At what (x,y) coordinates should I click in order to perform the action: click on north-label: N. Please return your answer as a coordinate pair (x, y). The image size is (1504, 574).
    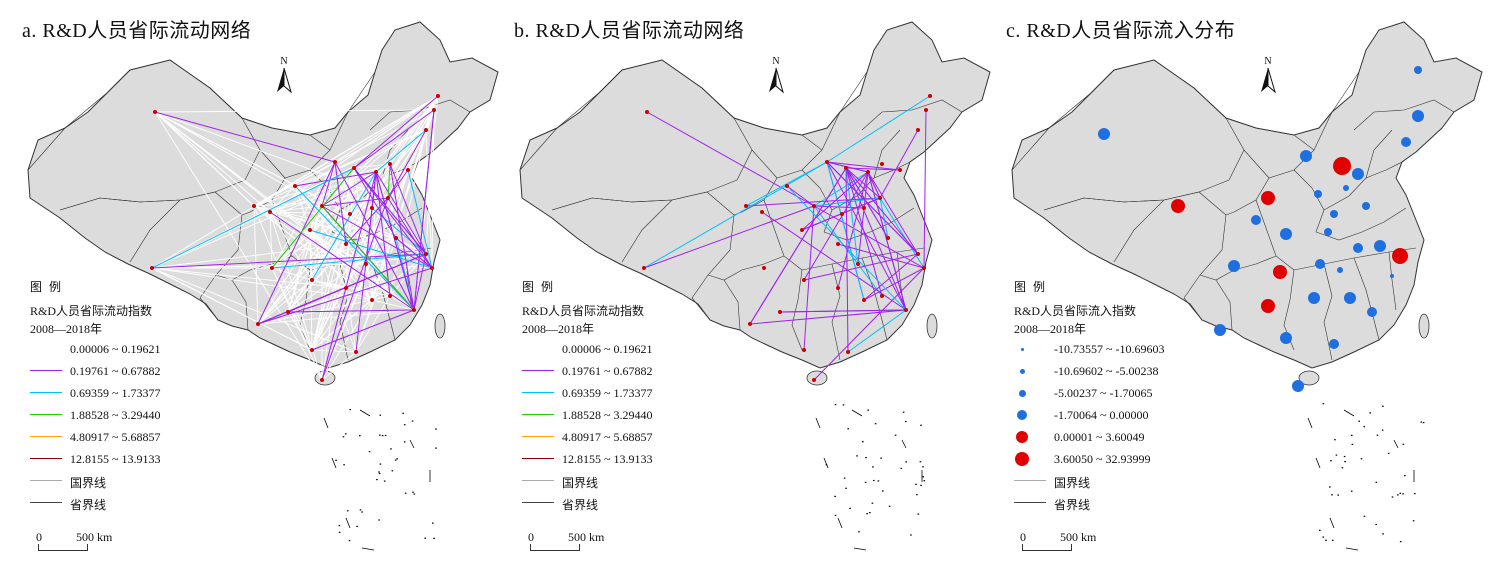
    Looking at the image, I should click on (284, 61).